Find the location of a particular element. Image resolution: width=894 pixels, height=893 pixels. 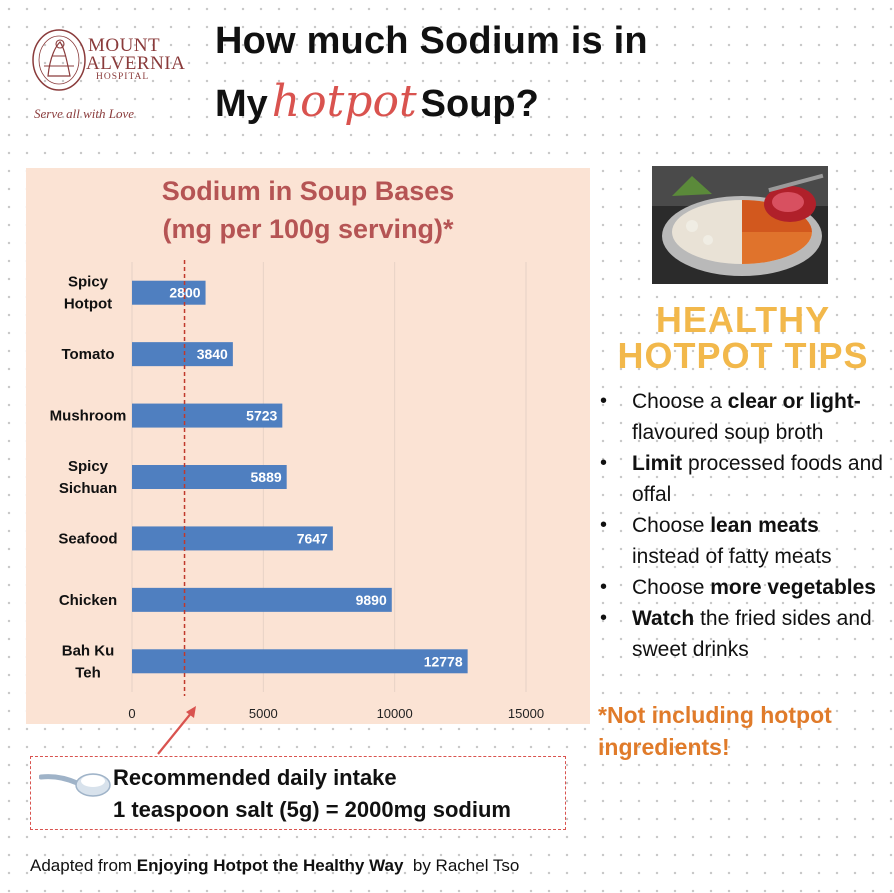

reference-arrow-icon is located at coordinates (176, 730).